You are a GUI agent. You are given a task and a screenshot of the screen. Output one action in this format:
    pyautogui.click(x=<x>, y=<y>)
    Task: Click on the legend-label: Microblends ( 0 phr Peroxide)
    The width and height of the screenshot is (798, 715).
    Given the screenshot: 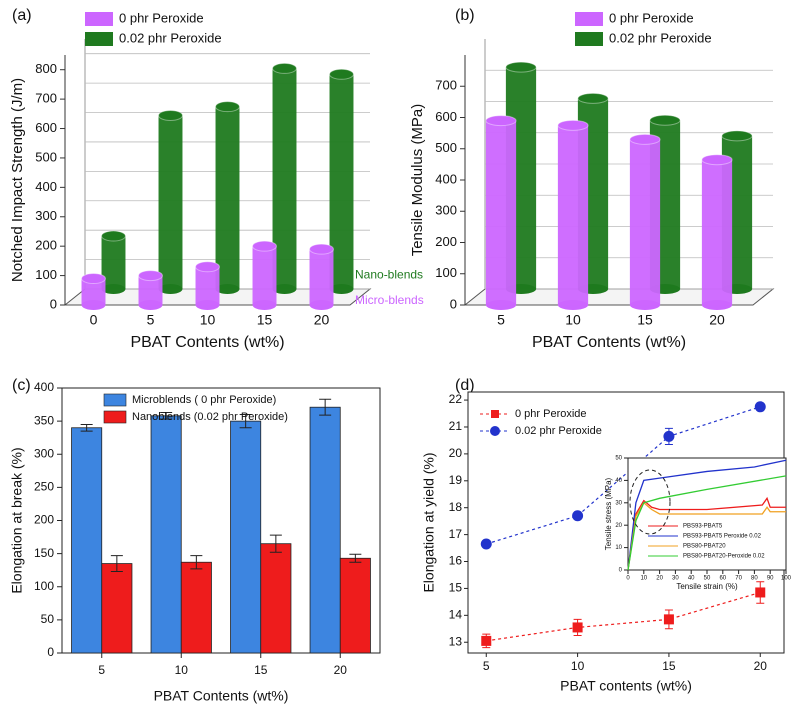 What is the action you would take?
    pyautogui.click(x=204, y=400)
    